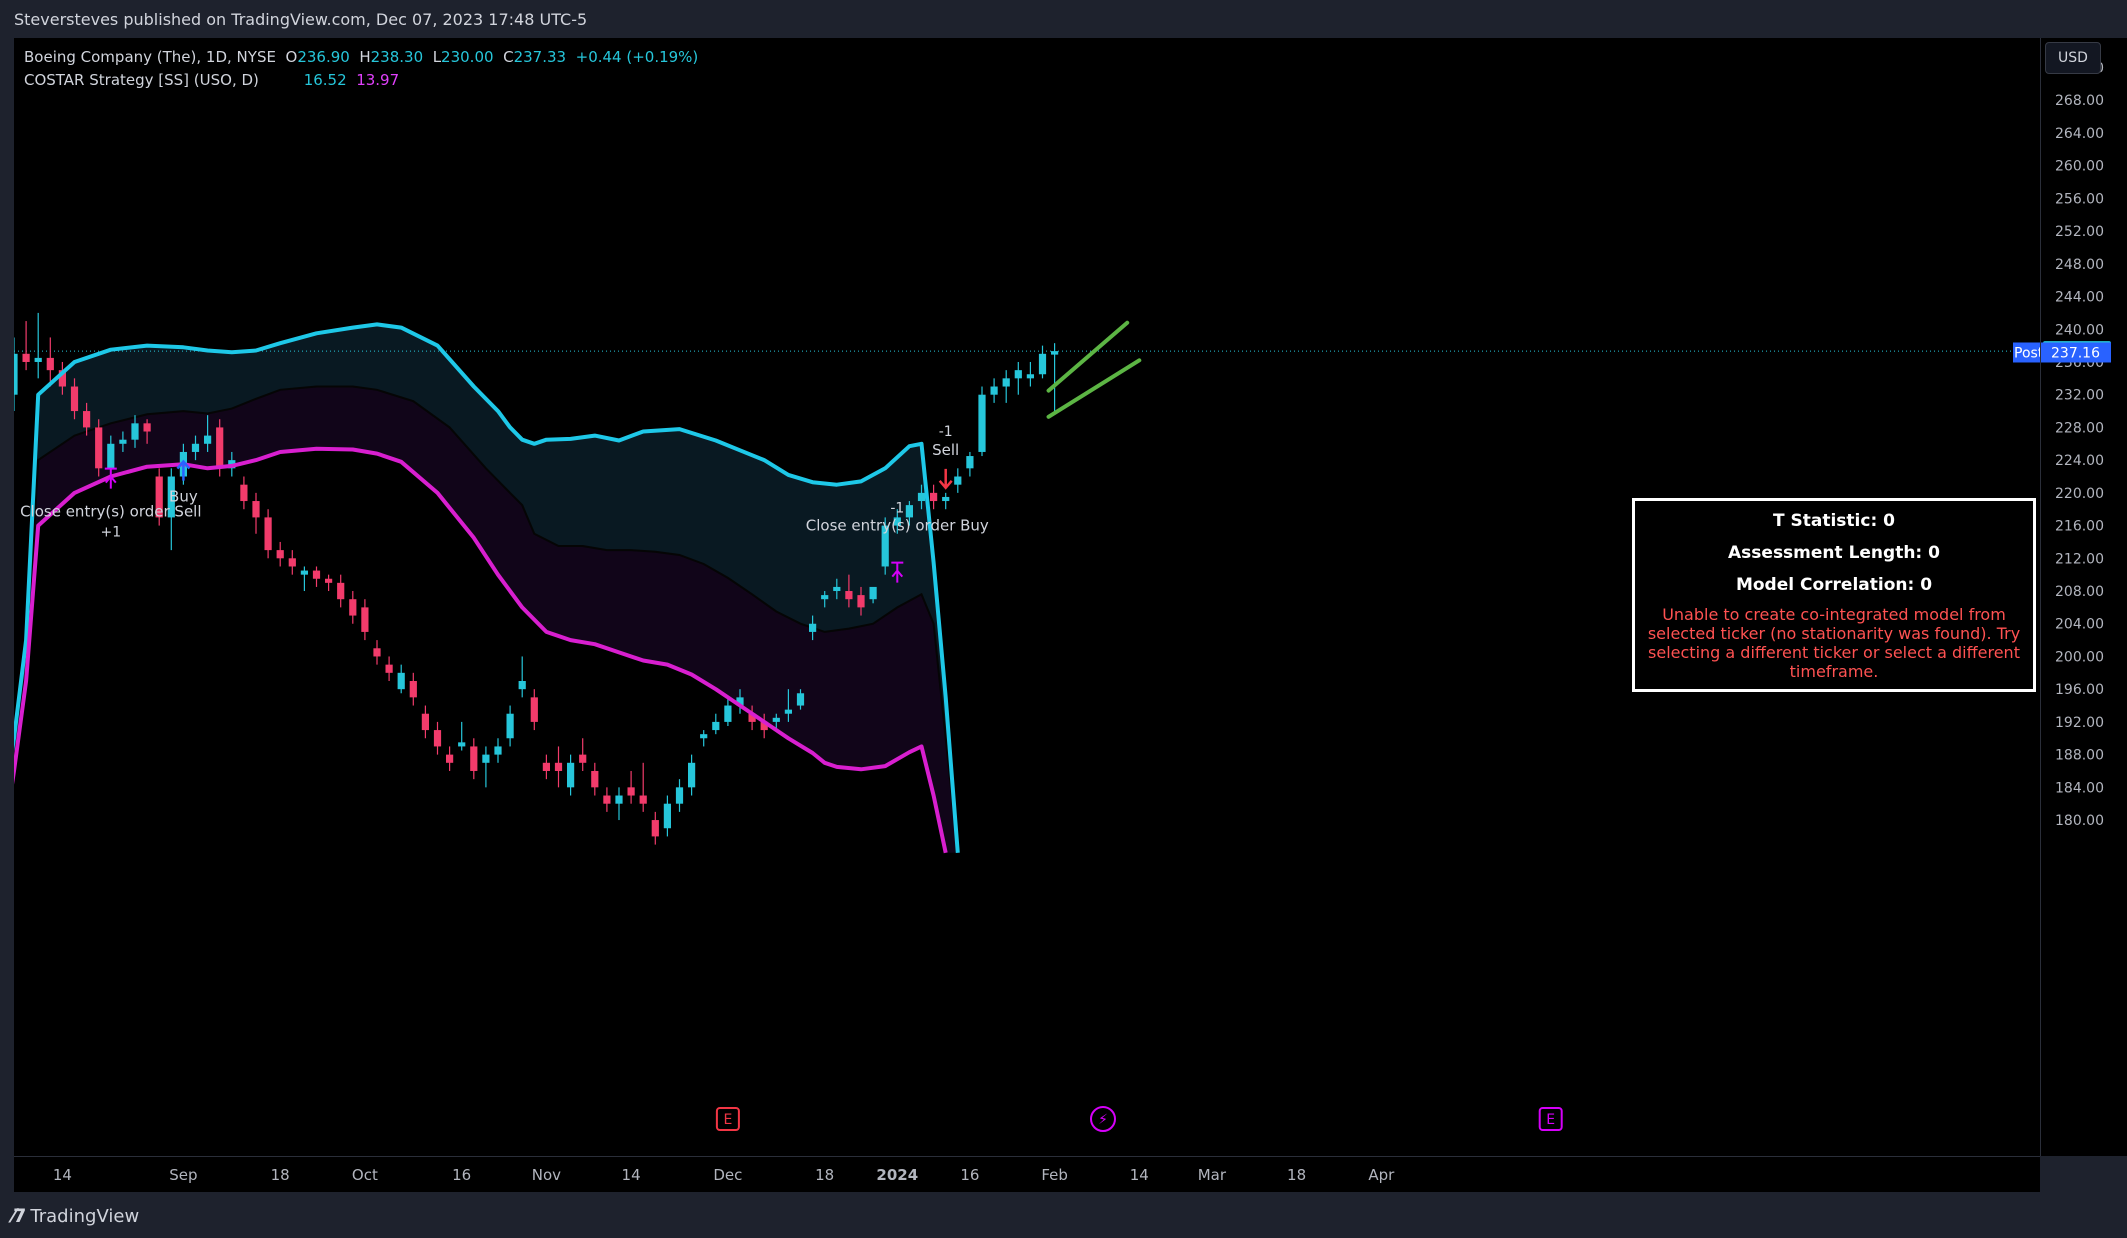 This screenshot has height=1238, width=2127. Describe the element at coordinates (2079, 625) in the screenshot. I see `price-tick-label: 204.00` at that location.